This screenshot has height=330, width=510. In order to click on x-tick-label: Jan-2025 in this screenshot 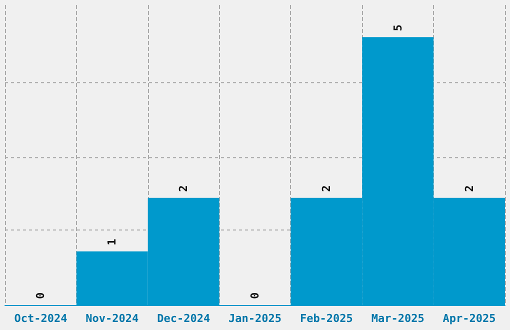, I will do `click(255, 318)`.